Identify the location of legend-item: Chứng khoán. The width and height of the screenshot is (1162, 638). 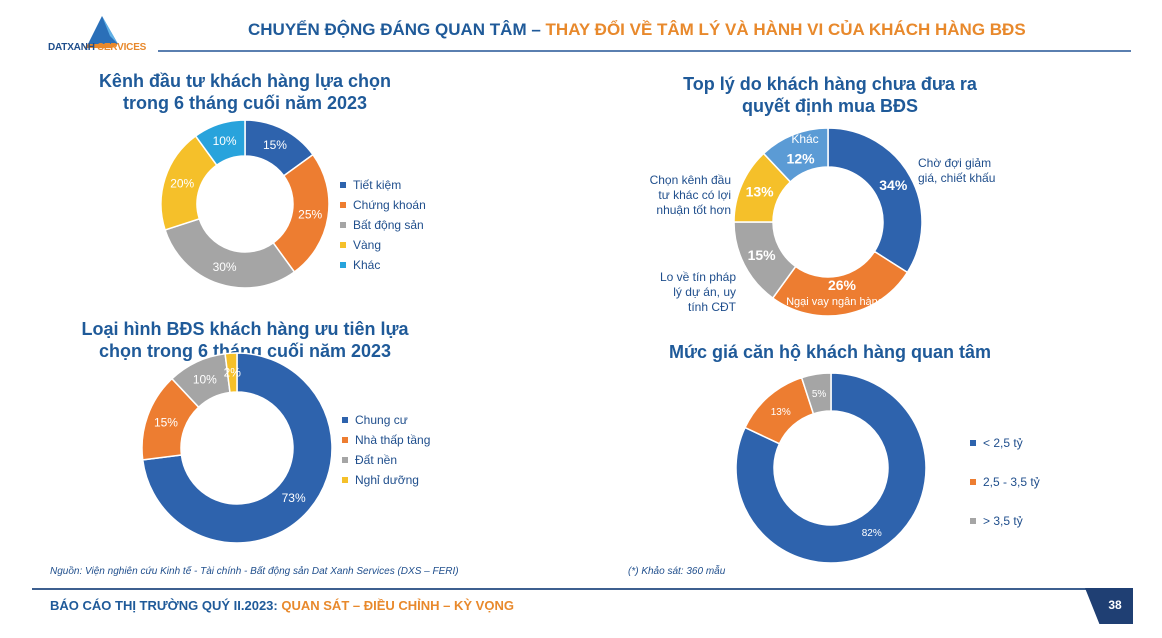
(383, 205).